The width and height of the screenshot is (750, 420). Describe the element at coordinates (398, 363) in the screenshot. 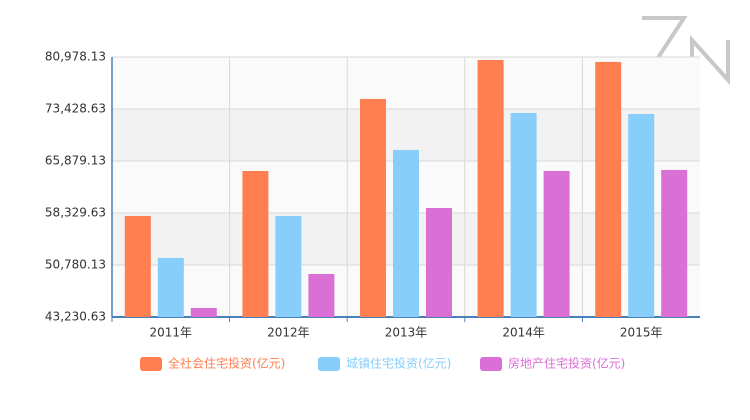

I see `legend-label: 城镇住宅投资(亿元)` at that location.